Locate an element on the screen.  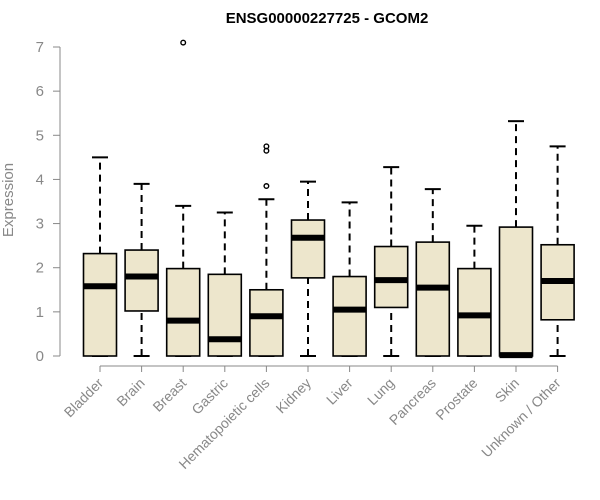
y-tick-label: 4 is located at coordinates (40, 179).